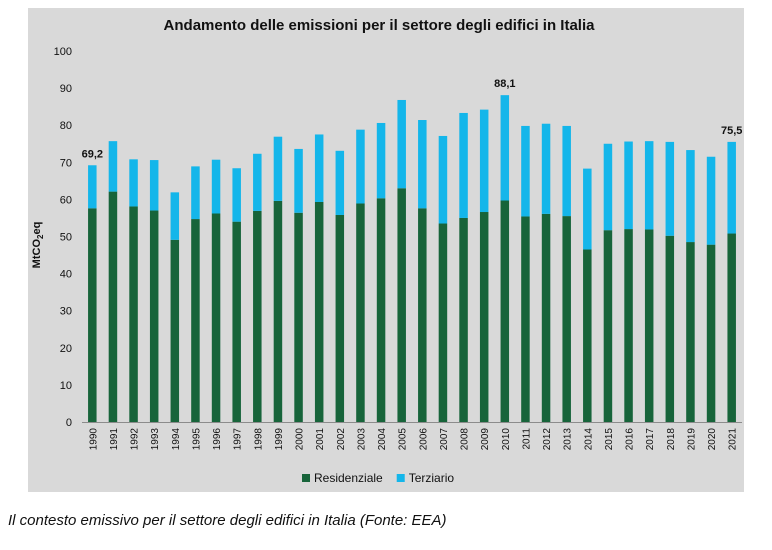  I want to click on bar-residenziale-1992, so click(133, 314).